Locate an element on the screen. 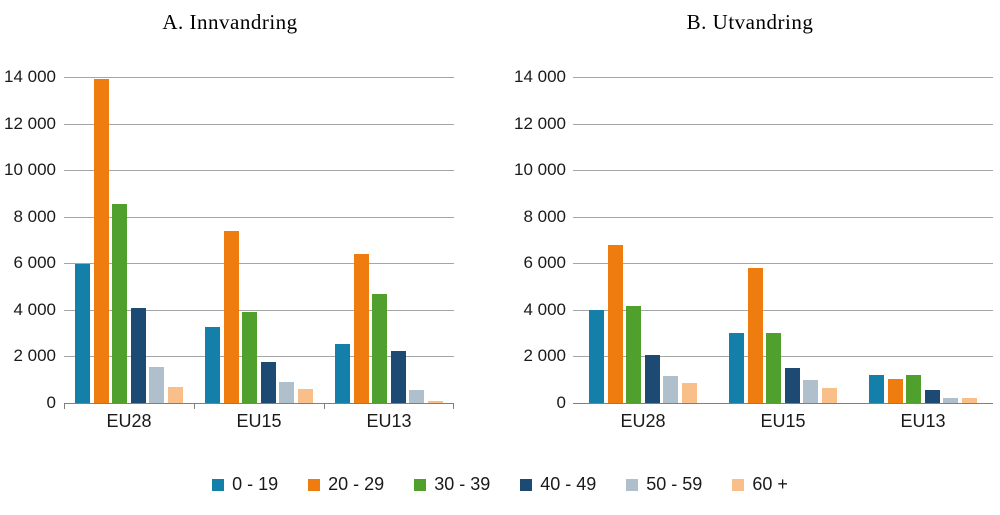 The width and height of the screenshot is (1000, 515). legend-label: 30 - 39 is located at coordinates (462, 484).